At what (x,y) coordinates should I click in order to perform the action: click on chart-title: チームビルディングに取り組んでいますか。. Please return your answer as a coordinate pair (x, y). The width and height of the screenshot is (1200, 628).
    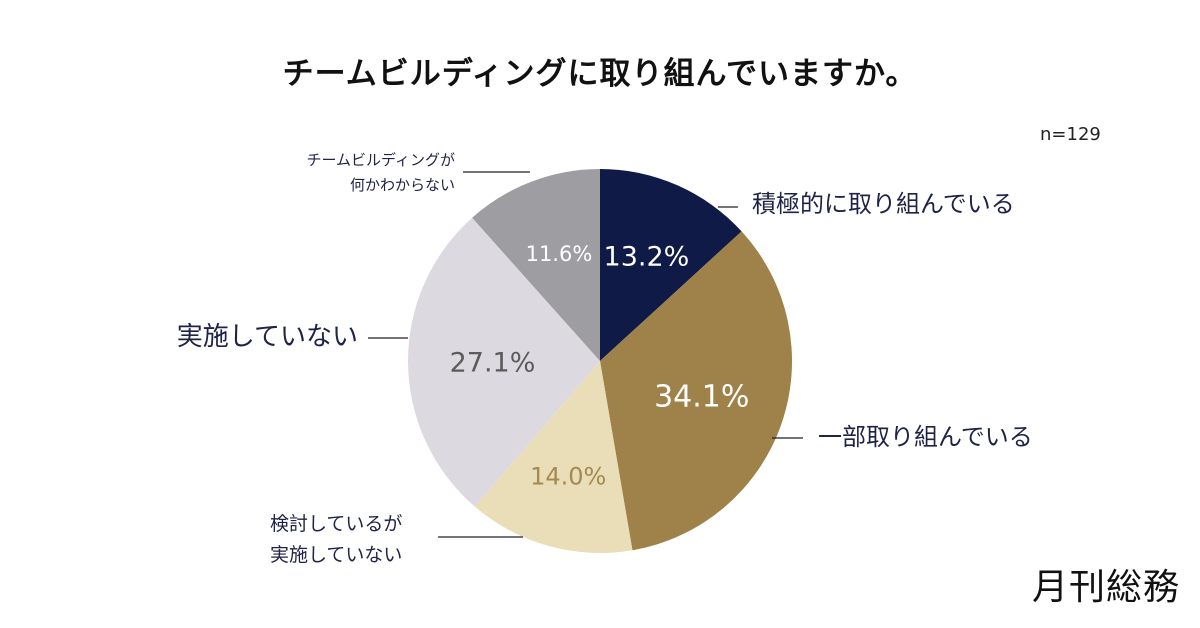
    Looking at the image, I should click on (600, 74).